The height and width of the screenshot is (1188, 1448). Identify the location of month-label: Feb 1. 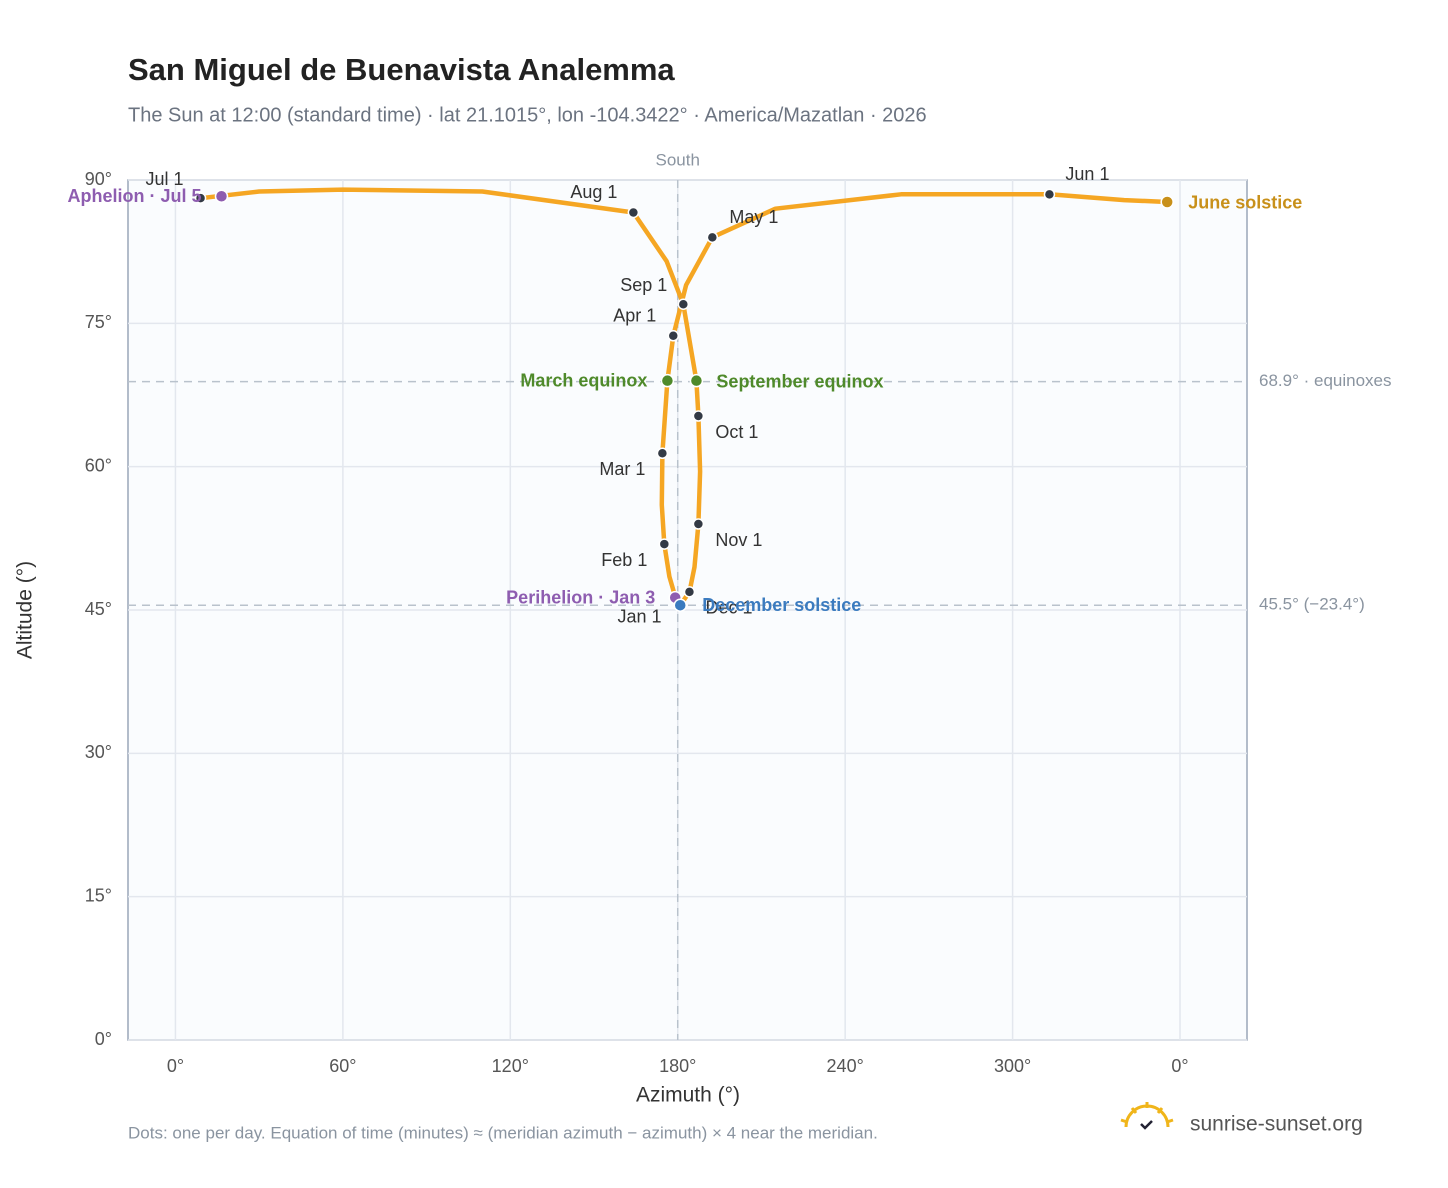
(624, 560).